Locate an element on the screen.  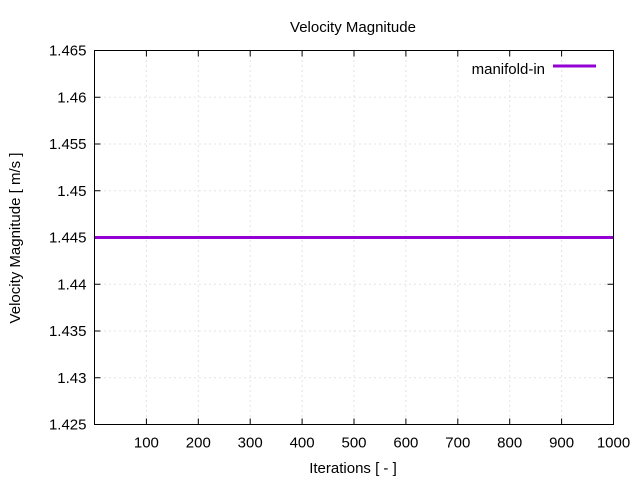
x-tick-label: 200 is located at coordinates (198, 443).